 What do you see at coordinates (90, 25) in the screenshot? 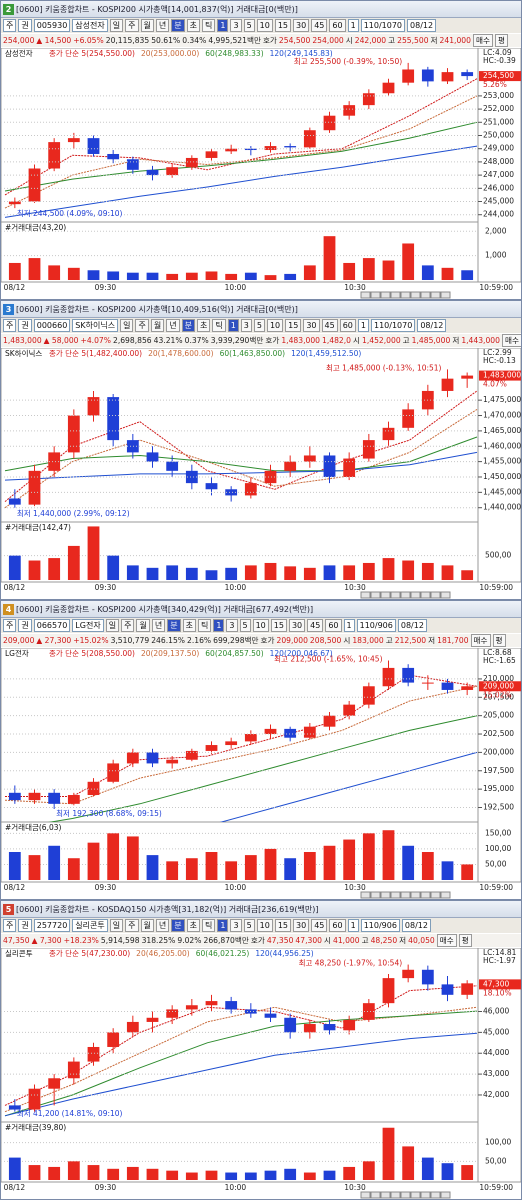
I see `stock-name: 삼성전자` at bounding box center [90, 25].